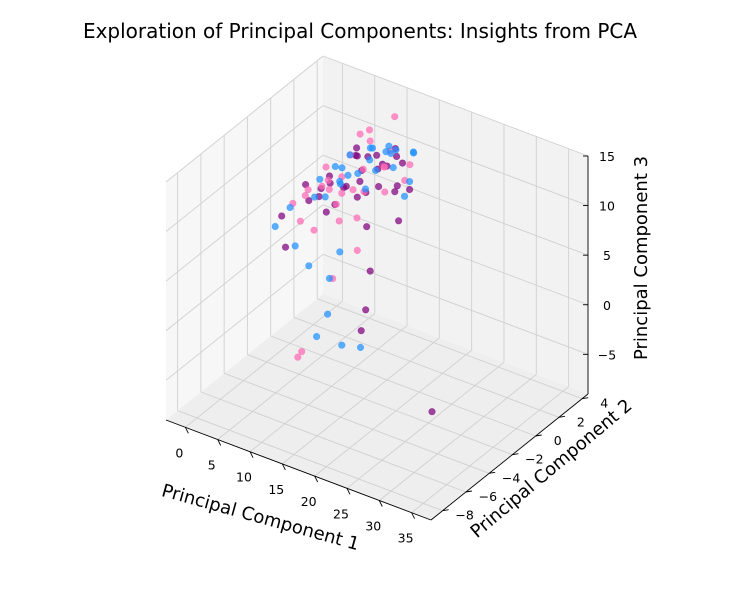 The height and width of the screenshot is (590, 747). Describe the element at coordinates (309, 501) in the screenshot. I see `x-tick-label: 20` at that location.